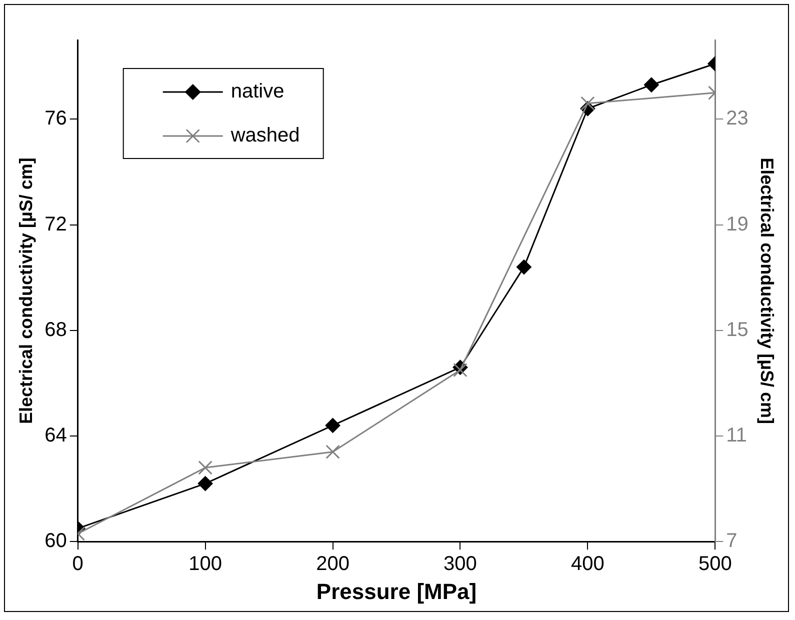  Describe the element at coordinates (55, 329) in the screenshot. I see `y-tick-label: 68` at that location.